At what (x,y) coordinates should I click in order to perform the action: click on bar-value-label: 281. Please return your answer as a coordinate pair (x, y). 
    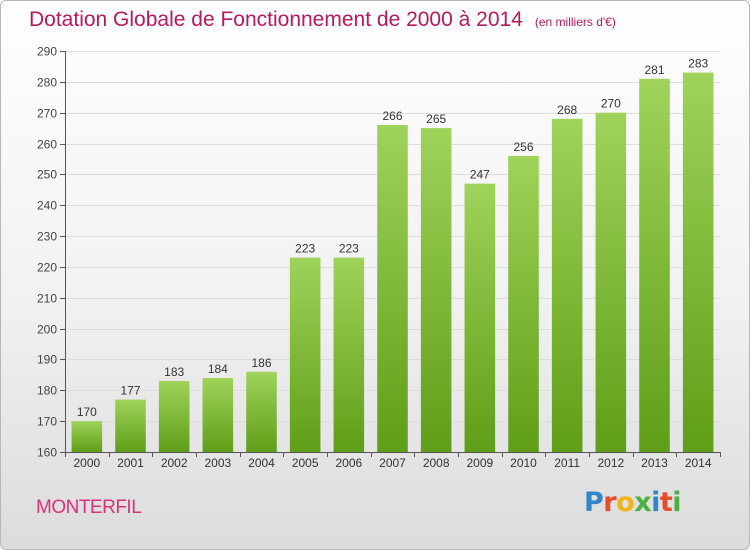
    Looking at the image, I should click on (654, 70).